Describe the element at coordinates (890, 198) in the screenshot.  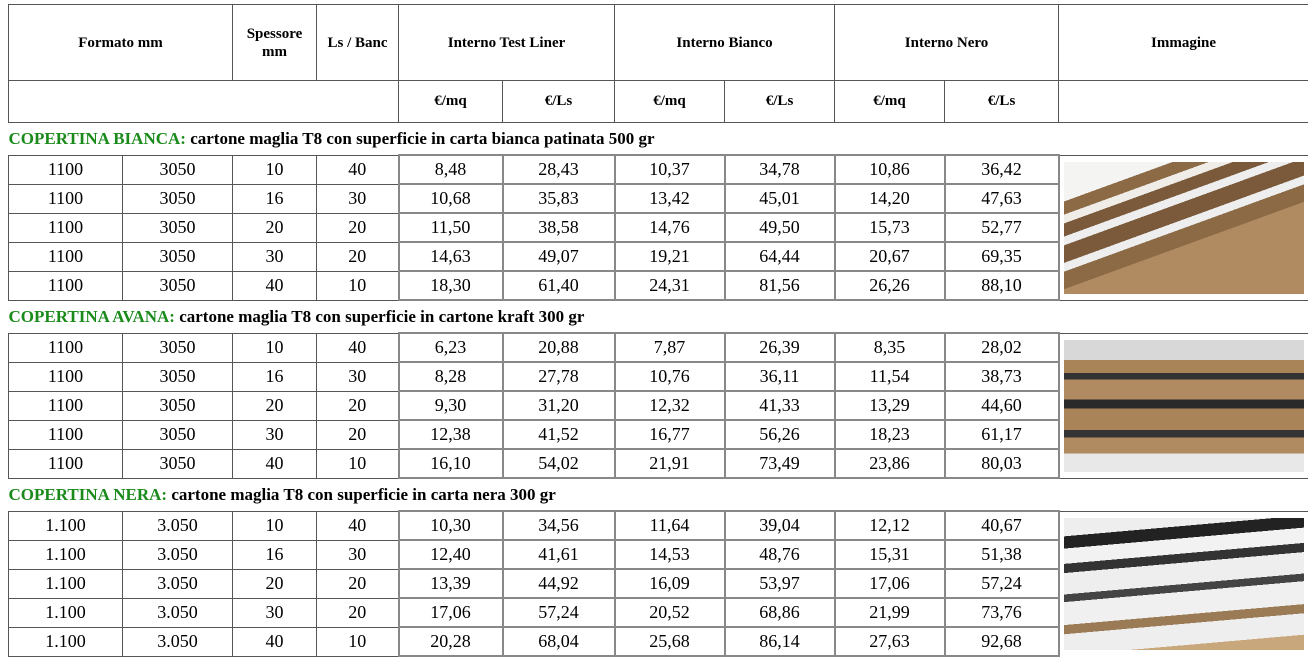
I see `cell: 14,20` at that location.